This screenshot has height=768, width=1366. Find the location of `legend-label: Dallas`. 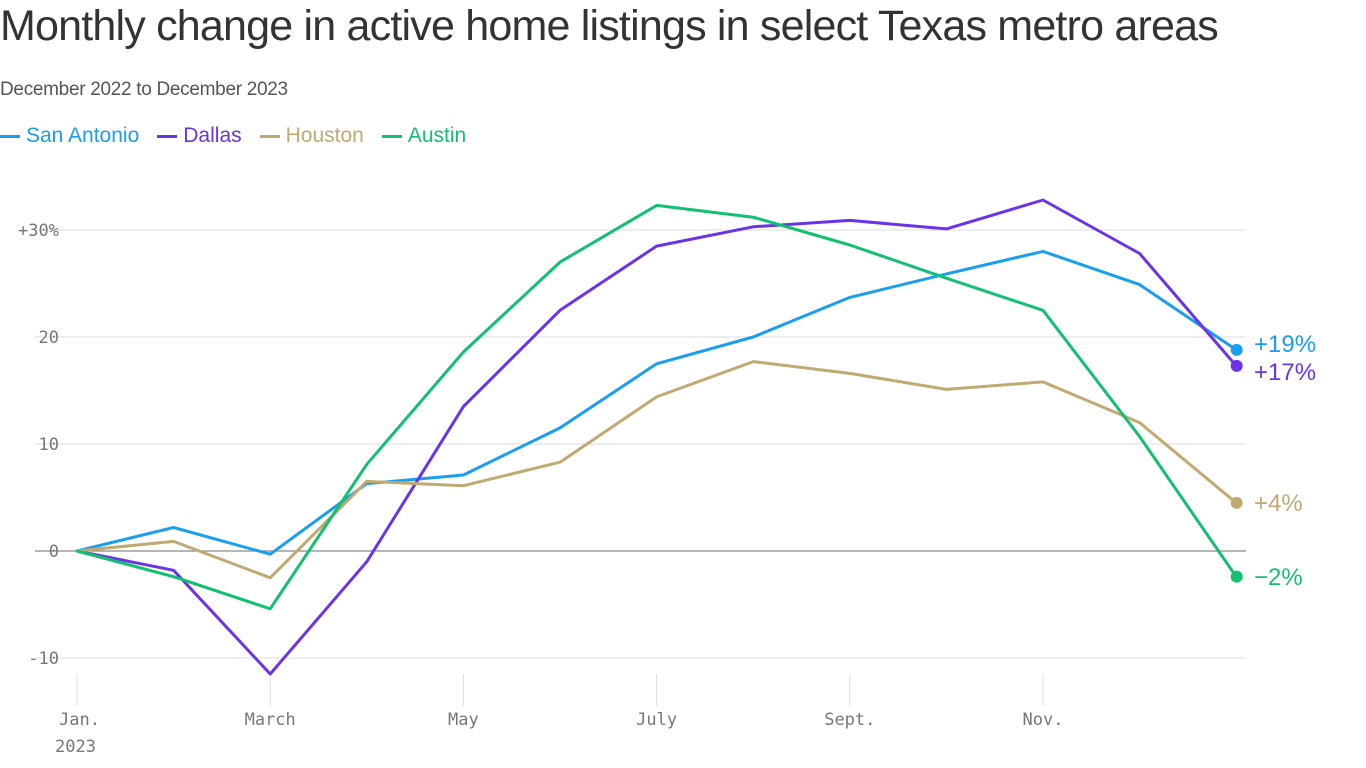

legend-label: Dallas is located at coordinates (212, 135).